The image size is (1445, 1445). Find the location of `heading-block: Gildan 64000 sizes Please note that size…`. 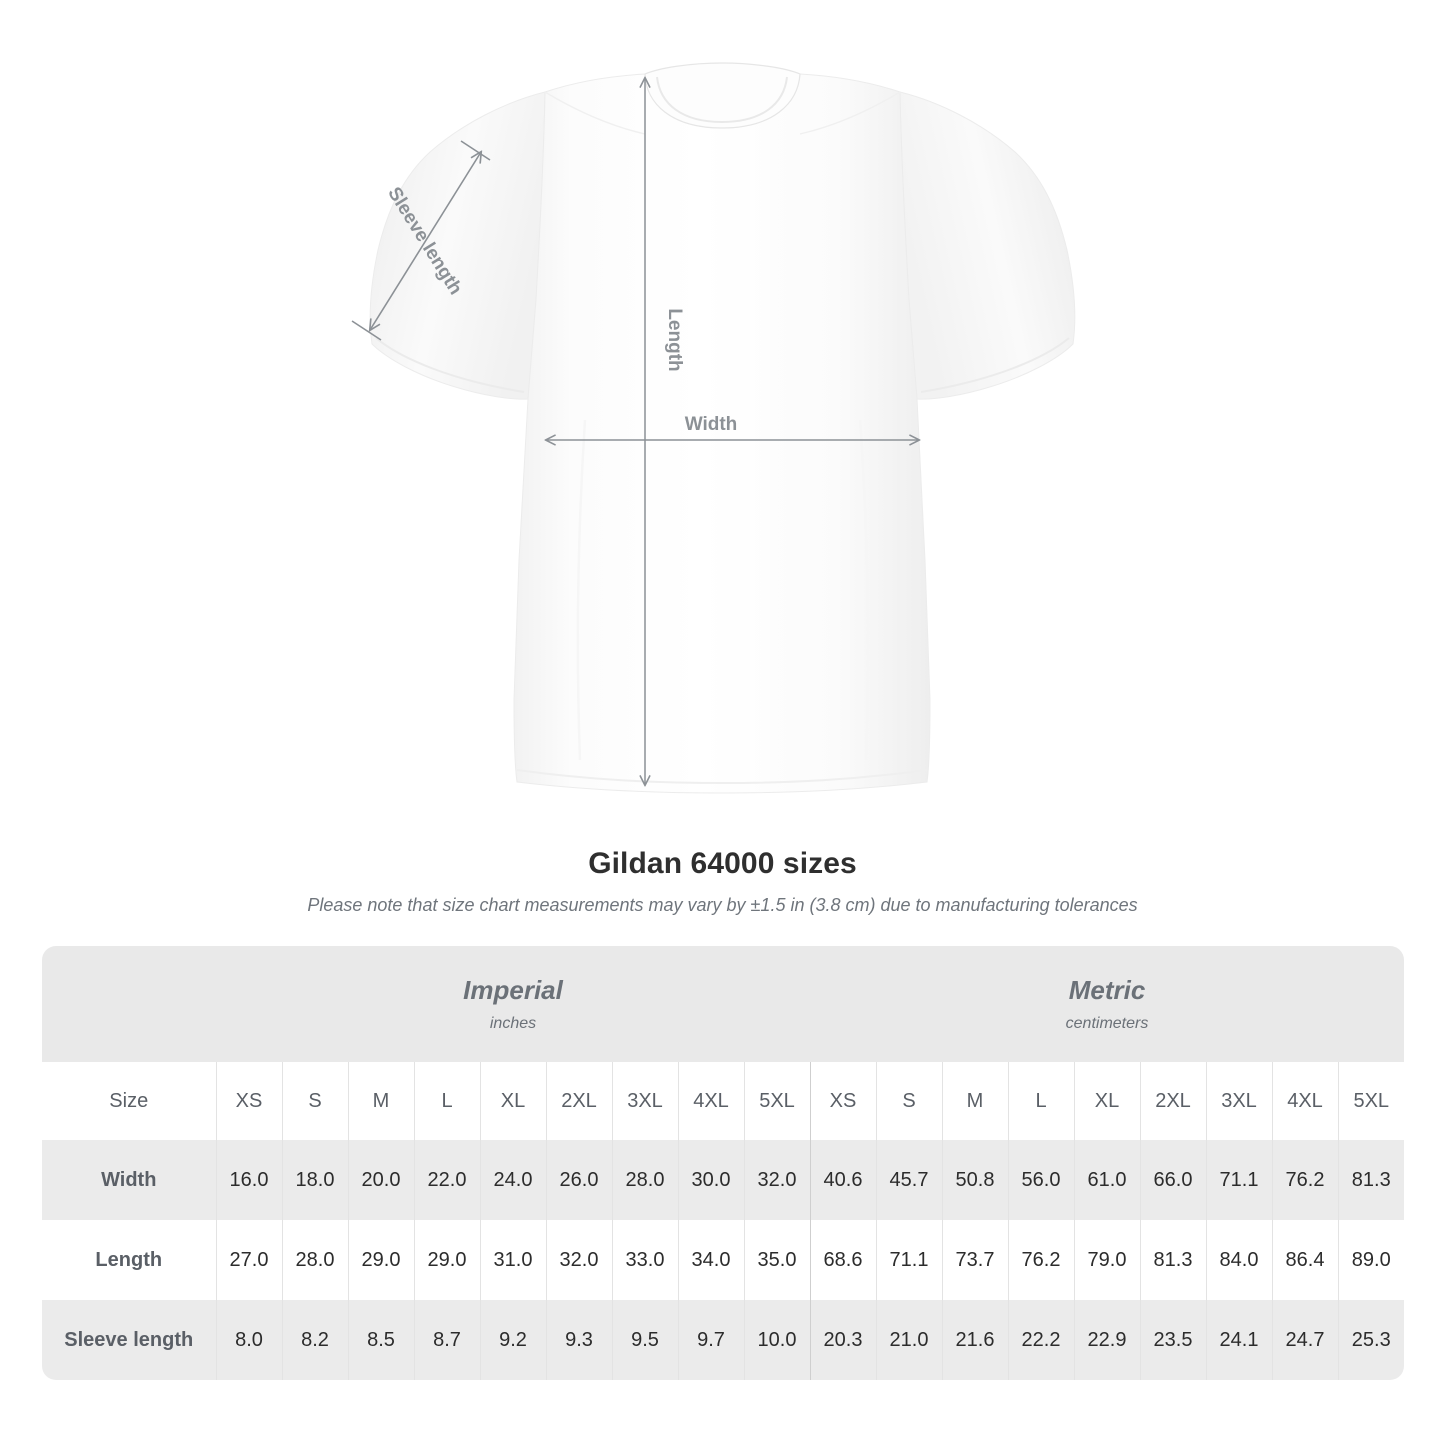

heading-block: Gildan 64000 sizes Please note that size… is located at coordinates (722, 881).